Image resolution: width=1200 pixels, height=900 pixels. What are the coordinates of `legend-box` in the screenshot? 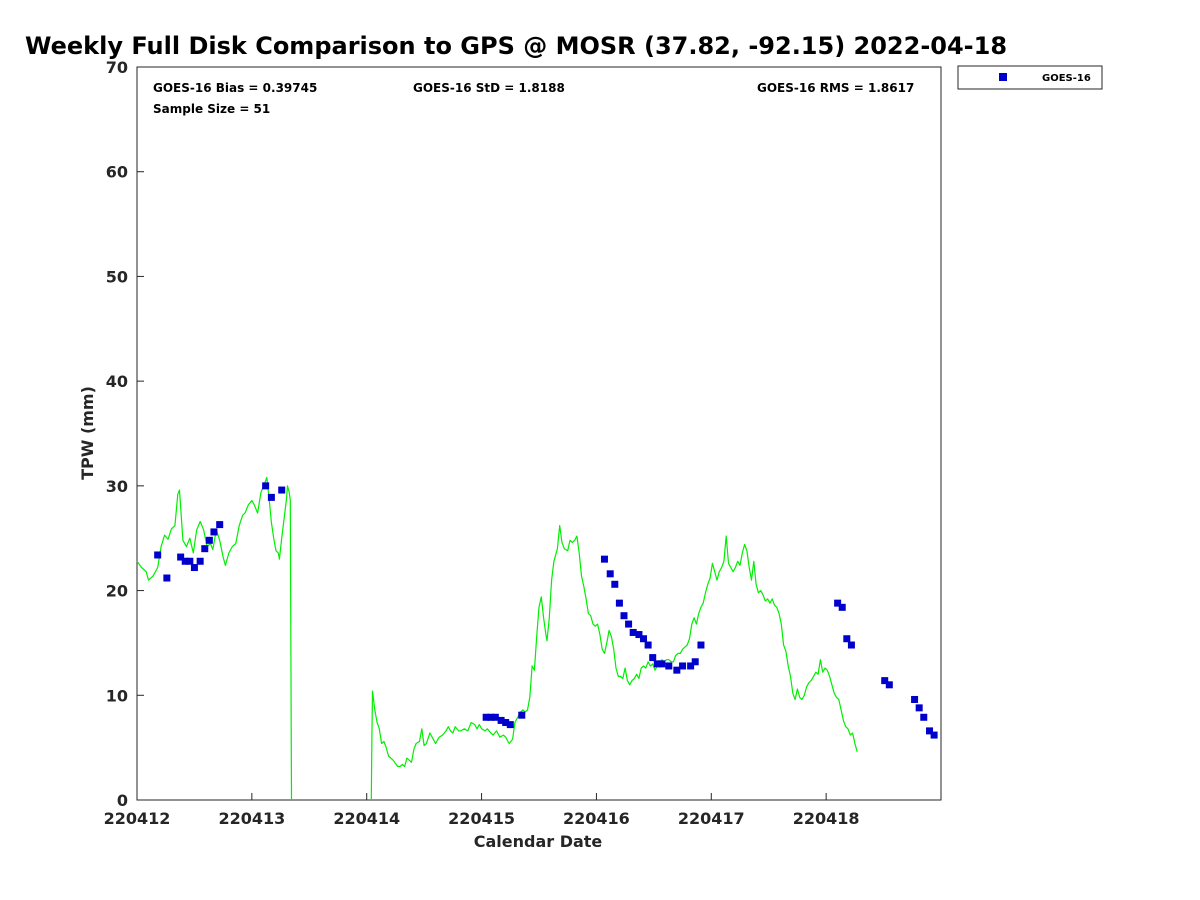 It's located at (1030, 77).